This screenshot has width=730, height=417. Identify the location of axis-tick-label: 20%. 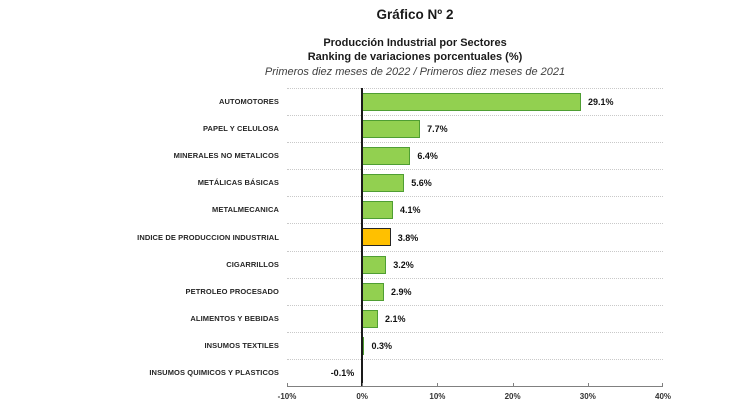
(512, 397).